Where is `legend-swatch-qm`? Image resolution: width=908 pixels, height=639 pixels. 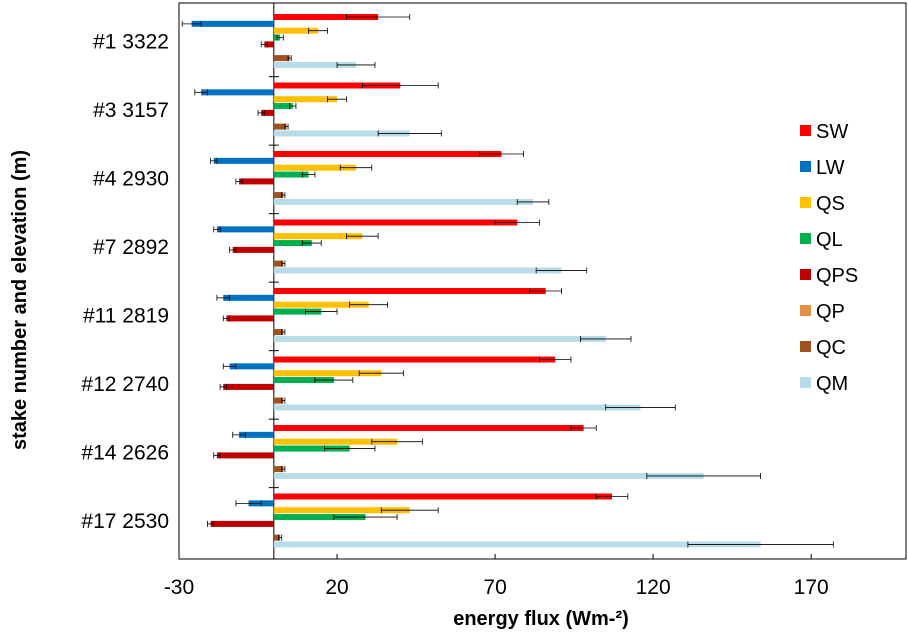
legend-swatch-qm is located at coordinates (805, 382).